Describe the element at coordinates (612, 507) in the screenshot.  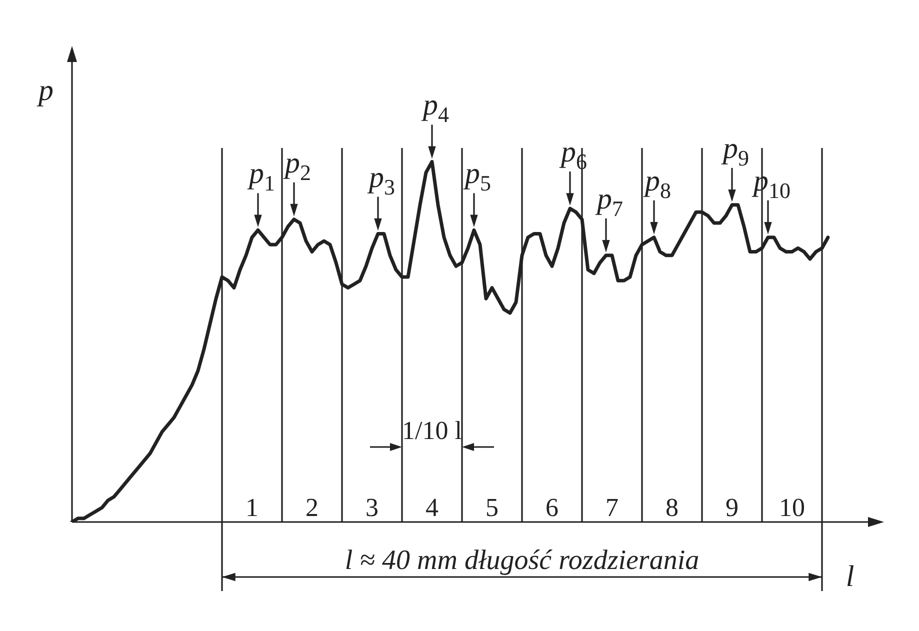
I see `annotation: 7` at that location.